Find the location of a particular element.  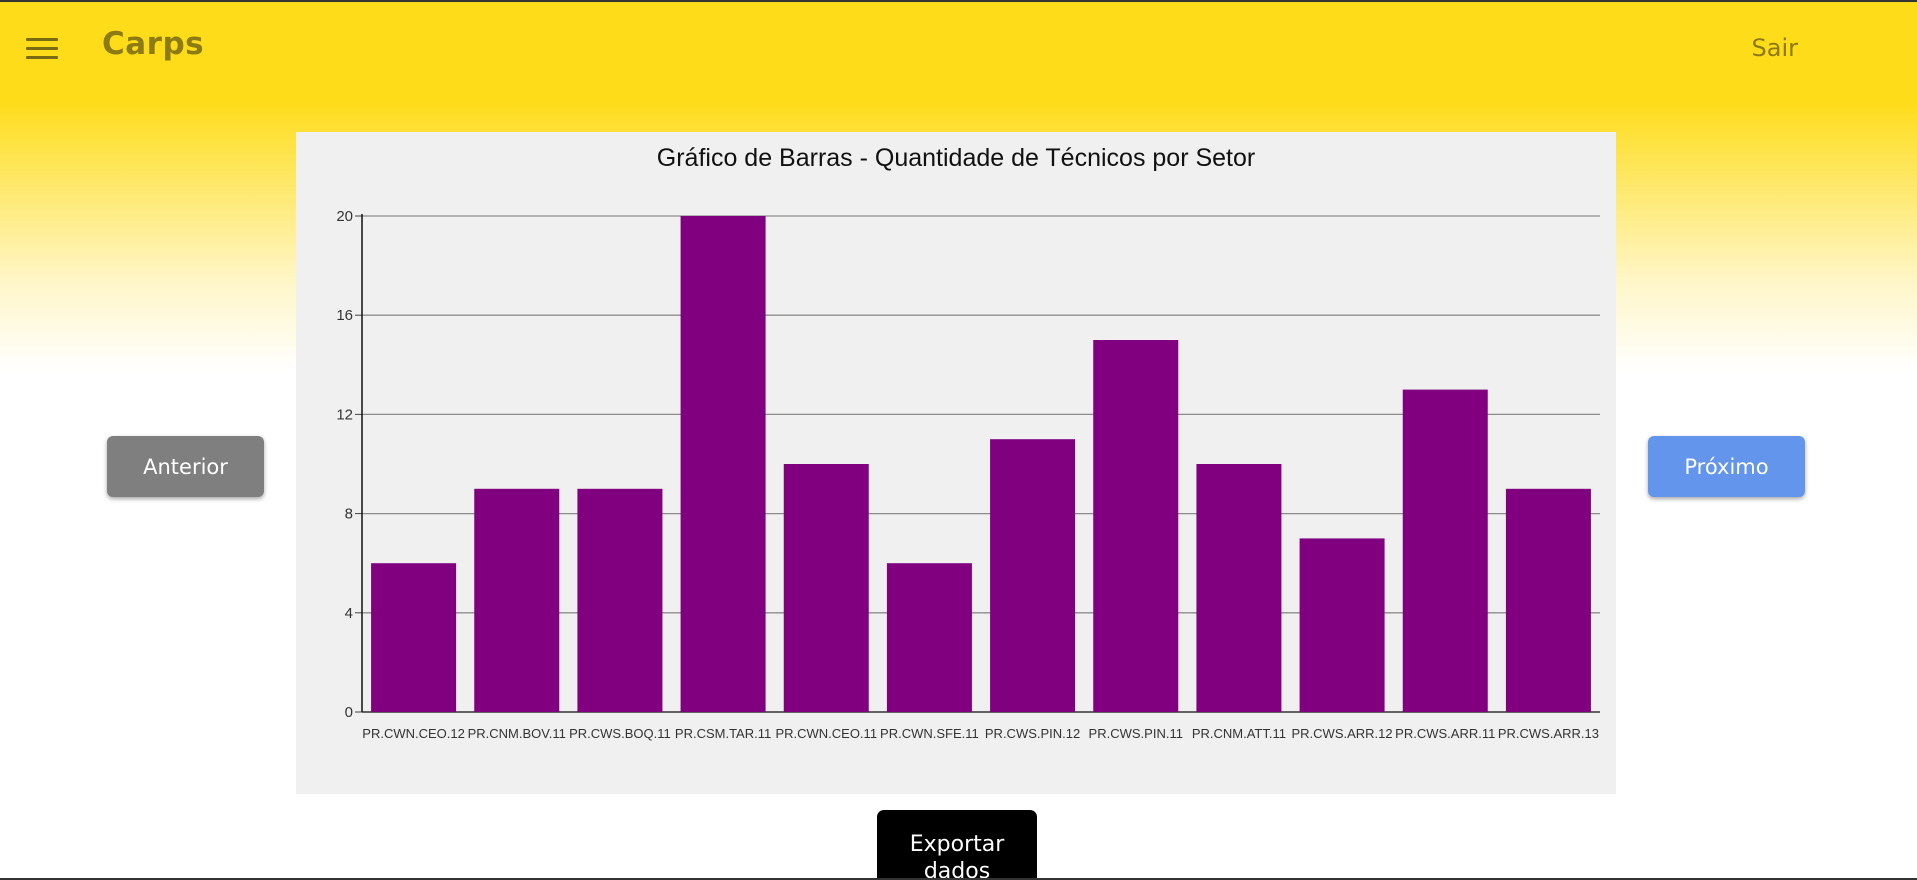

x-tick-label: PR.CWS.PIN.12 is located at coordinates (1032, 733).